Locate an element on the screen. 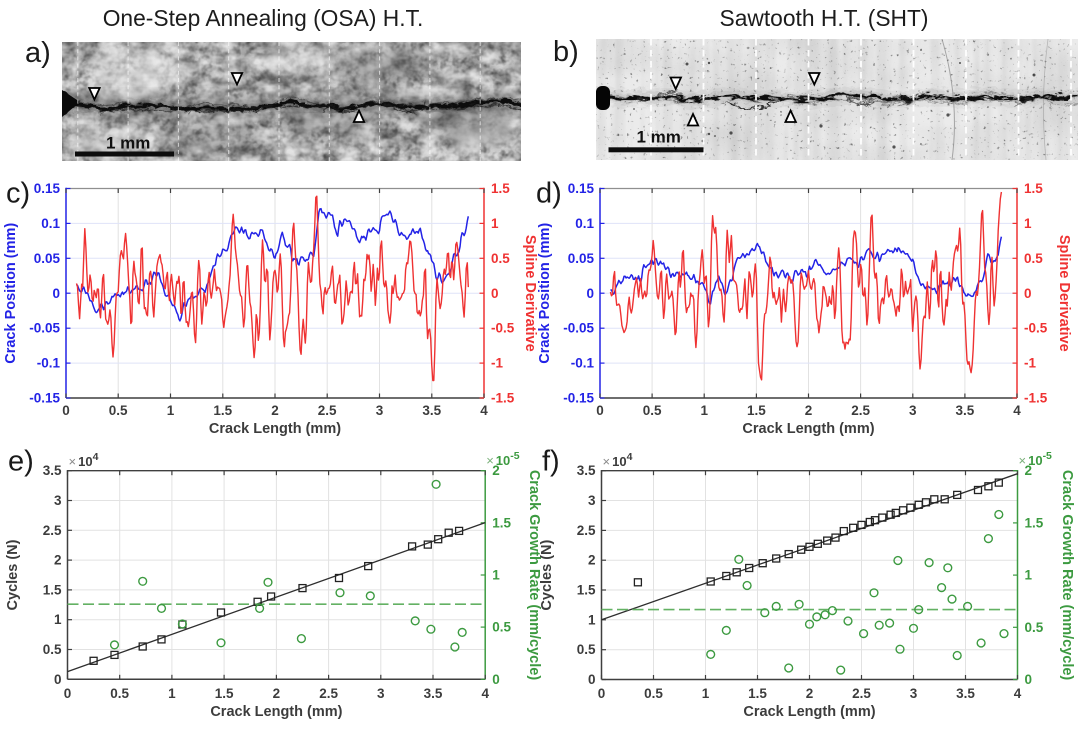 The width and height of the screenshot is (1080, 735). svg-text: -0.1 is located at coordinates (583, 363).